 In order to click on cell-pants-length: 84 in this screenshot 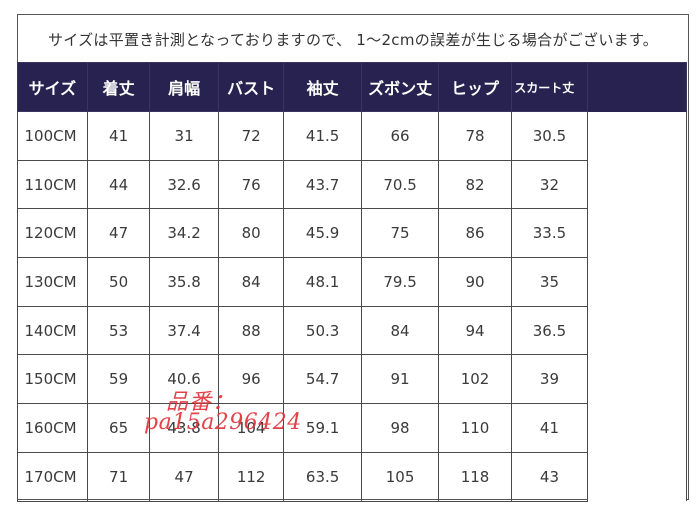, I will do `click(400, 330)`.